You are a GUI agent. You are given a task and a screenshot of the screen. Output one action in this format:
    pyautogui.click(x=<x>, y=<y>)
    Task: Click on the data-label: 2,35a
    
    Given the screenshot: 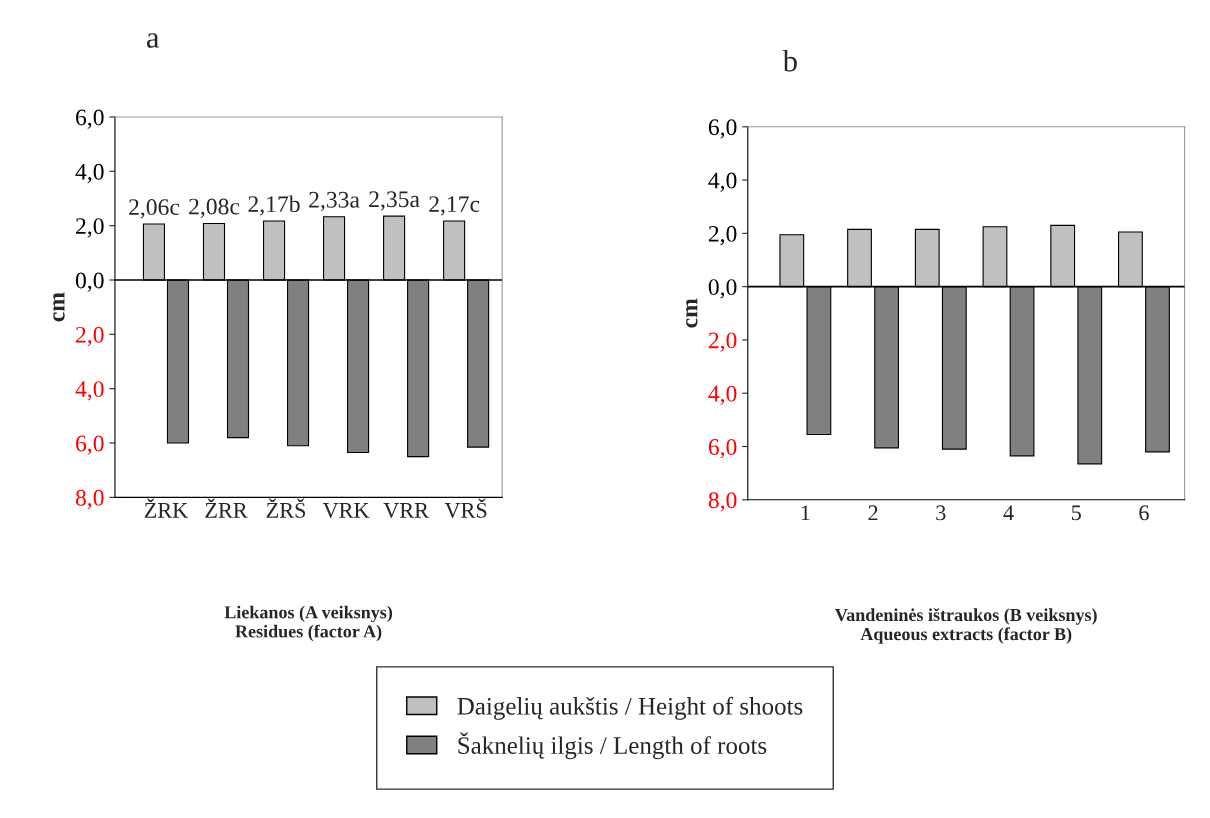 What is the action you would take?
    pyautogui.click(x=394, y=201)
    